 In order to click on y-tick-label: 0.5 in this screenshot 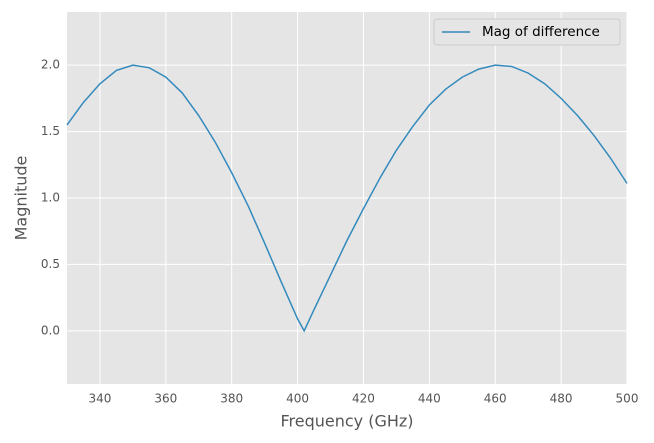, I will do `click(50, 264)`.